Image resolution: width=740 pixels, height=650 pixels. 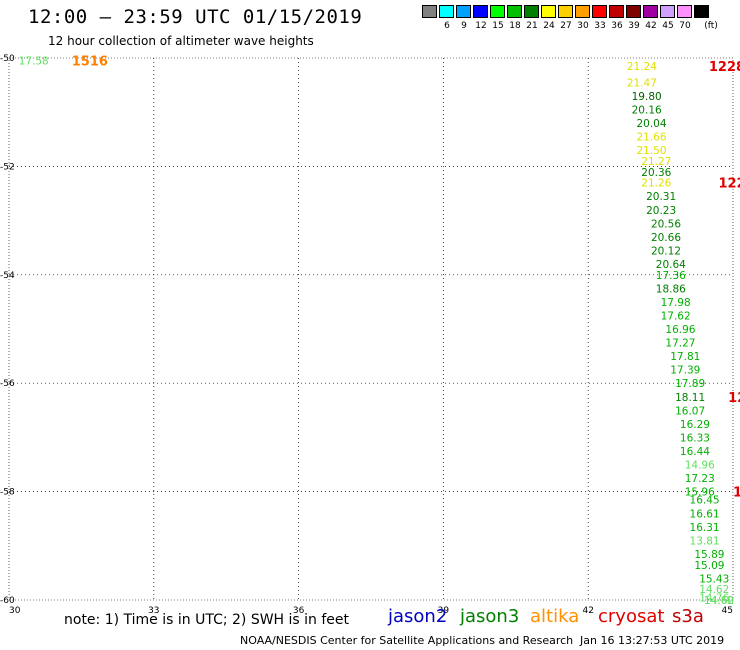 What do you see at coordinates (7, 276) in the screenshot?
I see `y-tick-label: -54` at bounding box center [7, 276].